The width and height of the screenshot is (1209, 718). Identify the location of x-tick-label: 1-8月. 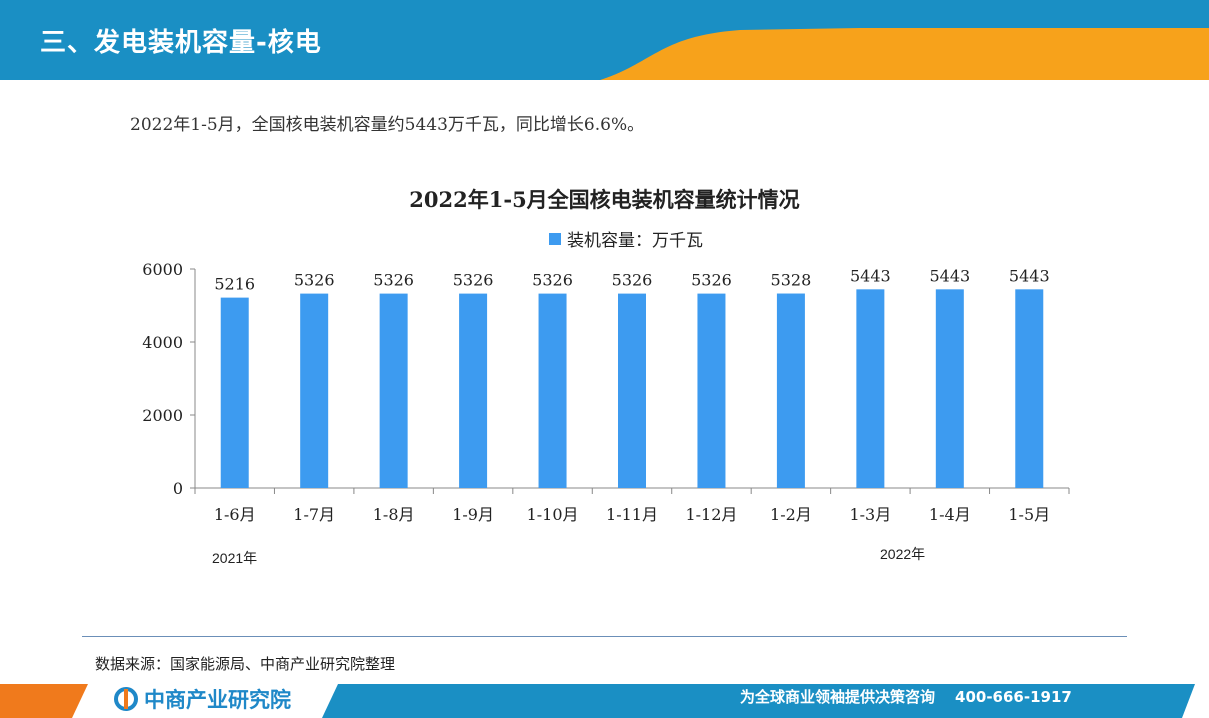
(394, 514).